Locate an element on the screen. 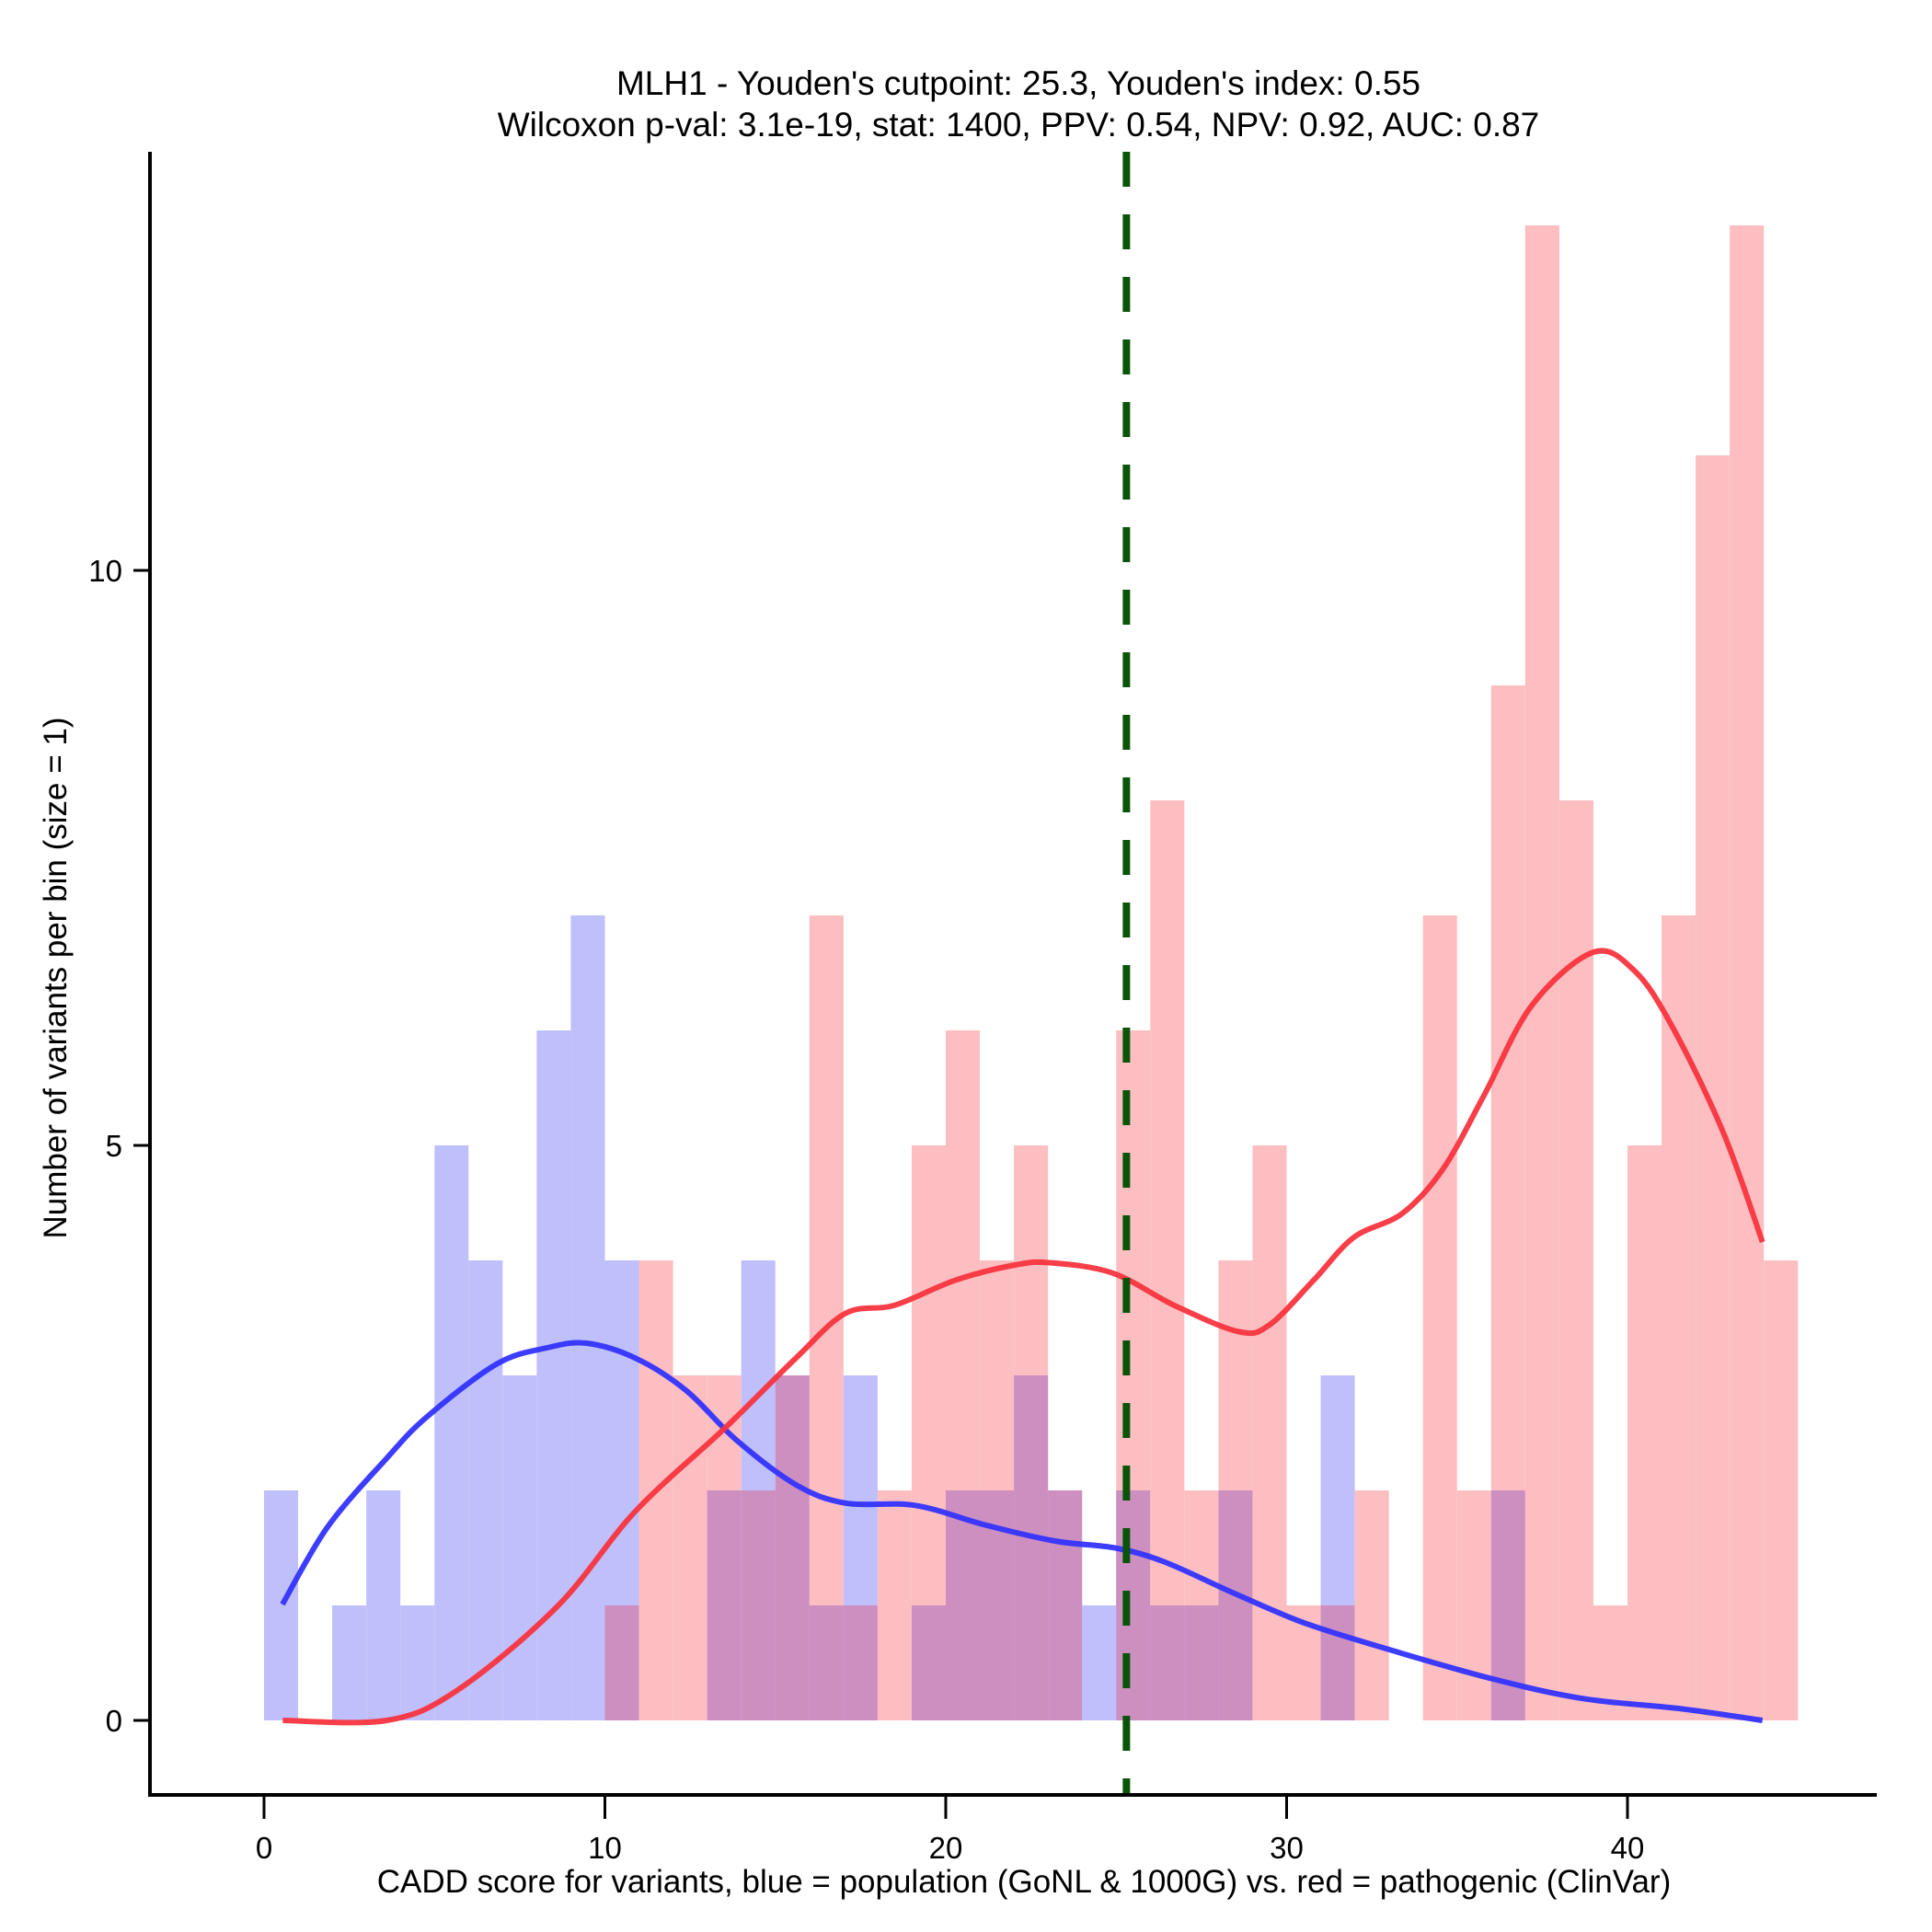  x-tick-label: 20 is located at coordinates (946, 1848).